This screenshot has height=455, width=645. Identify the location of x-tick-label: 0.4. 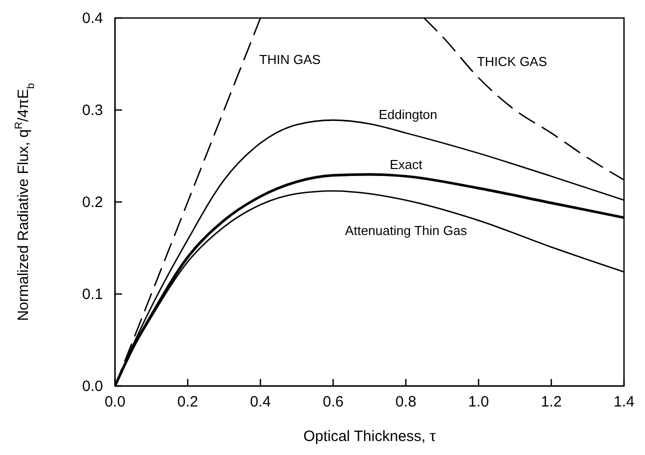
(260, 402).